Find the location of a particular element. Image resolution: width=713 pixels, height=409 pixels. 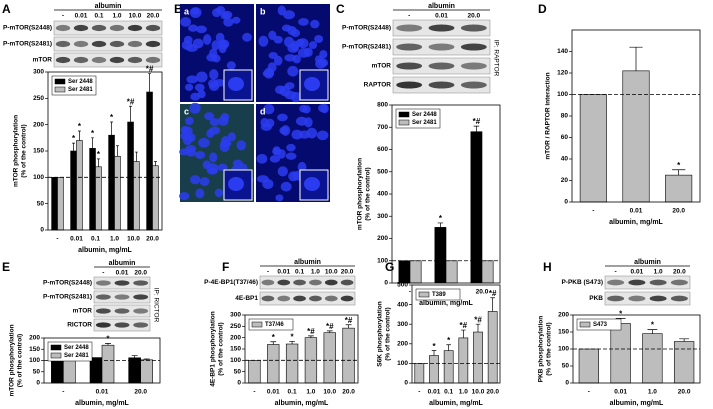

y-tick-label: 80 is located at coordinates (565, 116).